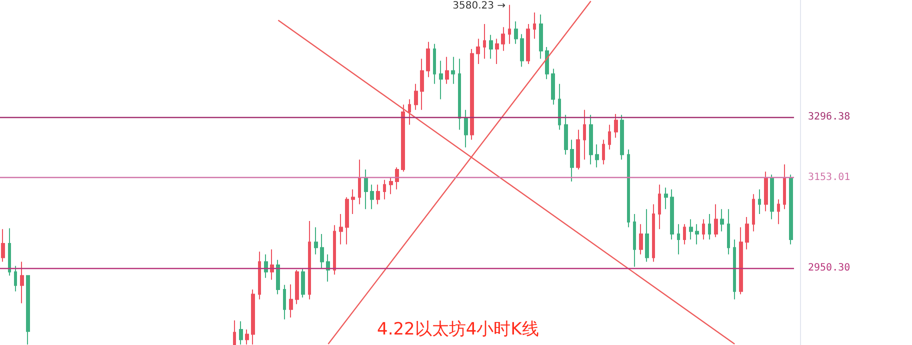 The image size is (912, 345). I want to click on annotation: 3580.23 →, so click(479, 6).